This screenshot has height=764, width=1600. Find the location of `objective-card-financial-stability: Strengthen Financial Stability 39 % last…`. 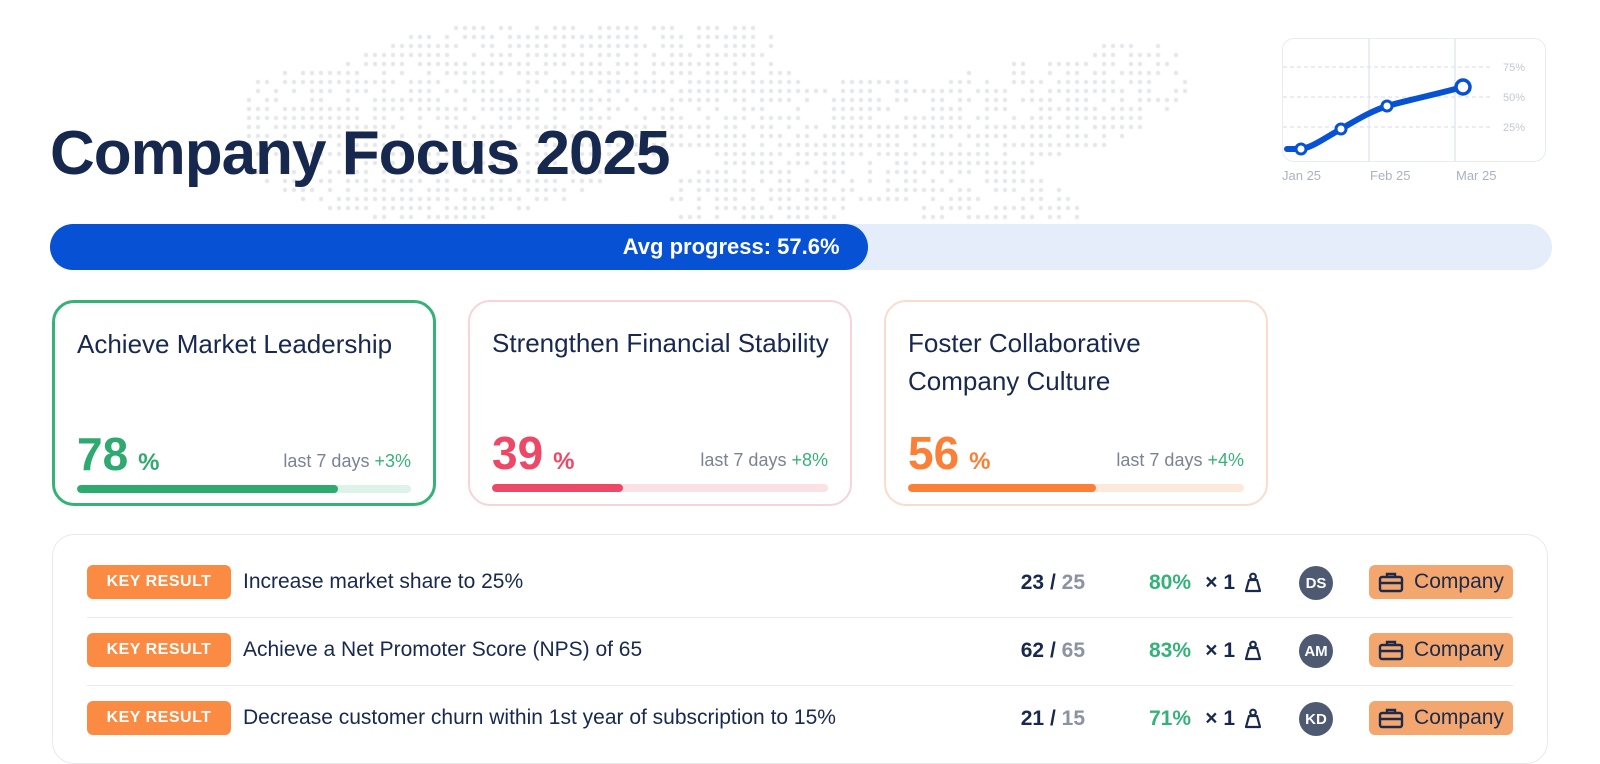

objective-card-financial-stability: Strengthen Financial Stability 39 % last… is located at coordinates (660, 403).